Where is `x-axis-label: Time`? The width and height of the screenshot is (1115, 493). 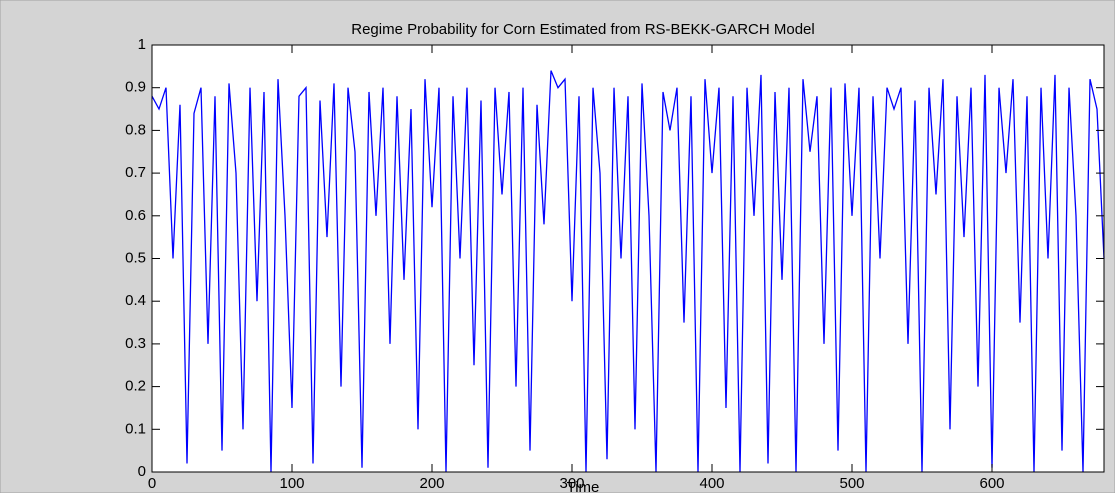
x-axis-label: Time is located at coordinates (583, 486).